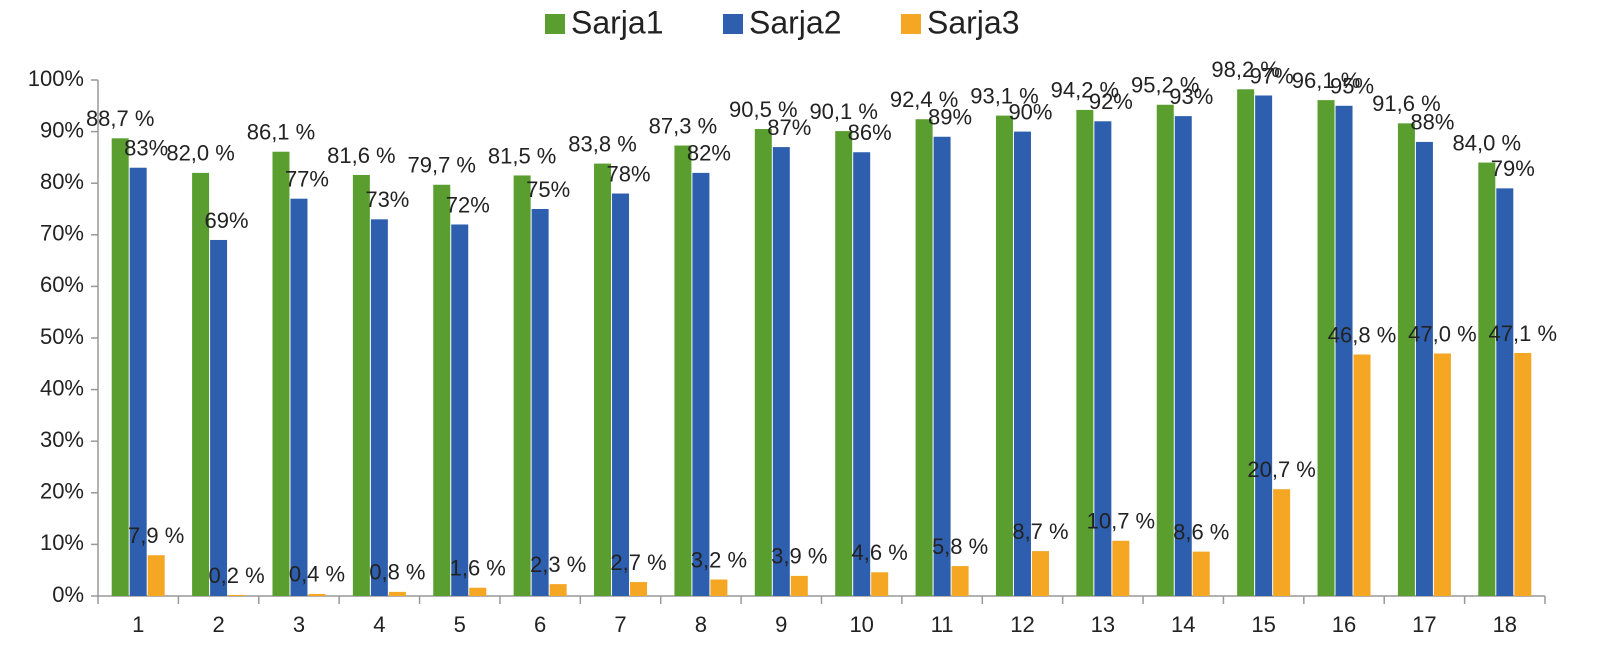 Image resolution: width=1624 pixels, height=661 pixels. Describe the element at coordinates (1022, 624) in the screenshot. I see `x-tick-label: 12` at that location.